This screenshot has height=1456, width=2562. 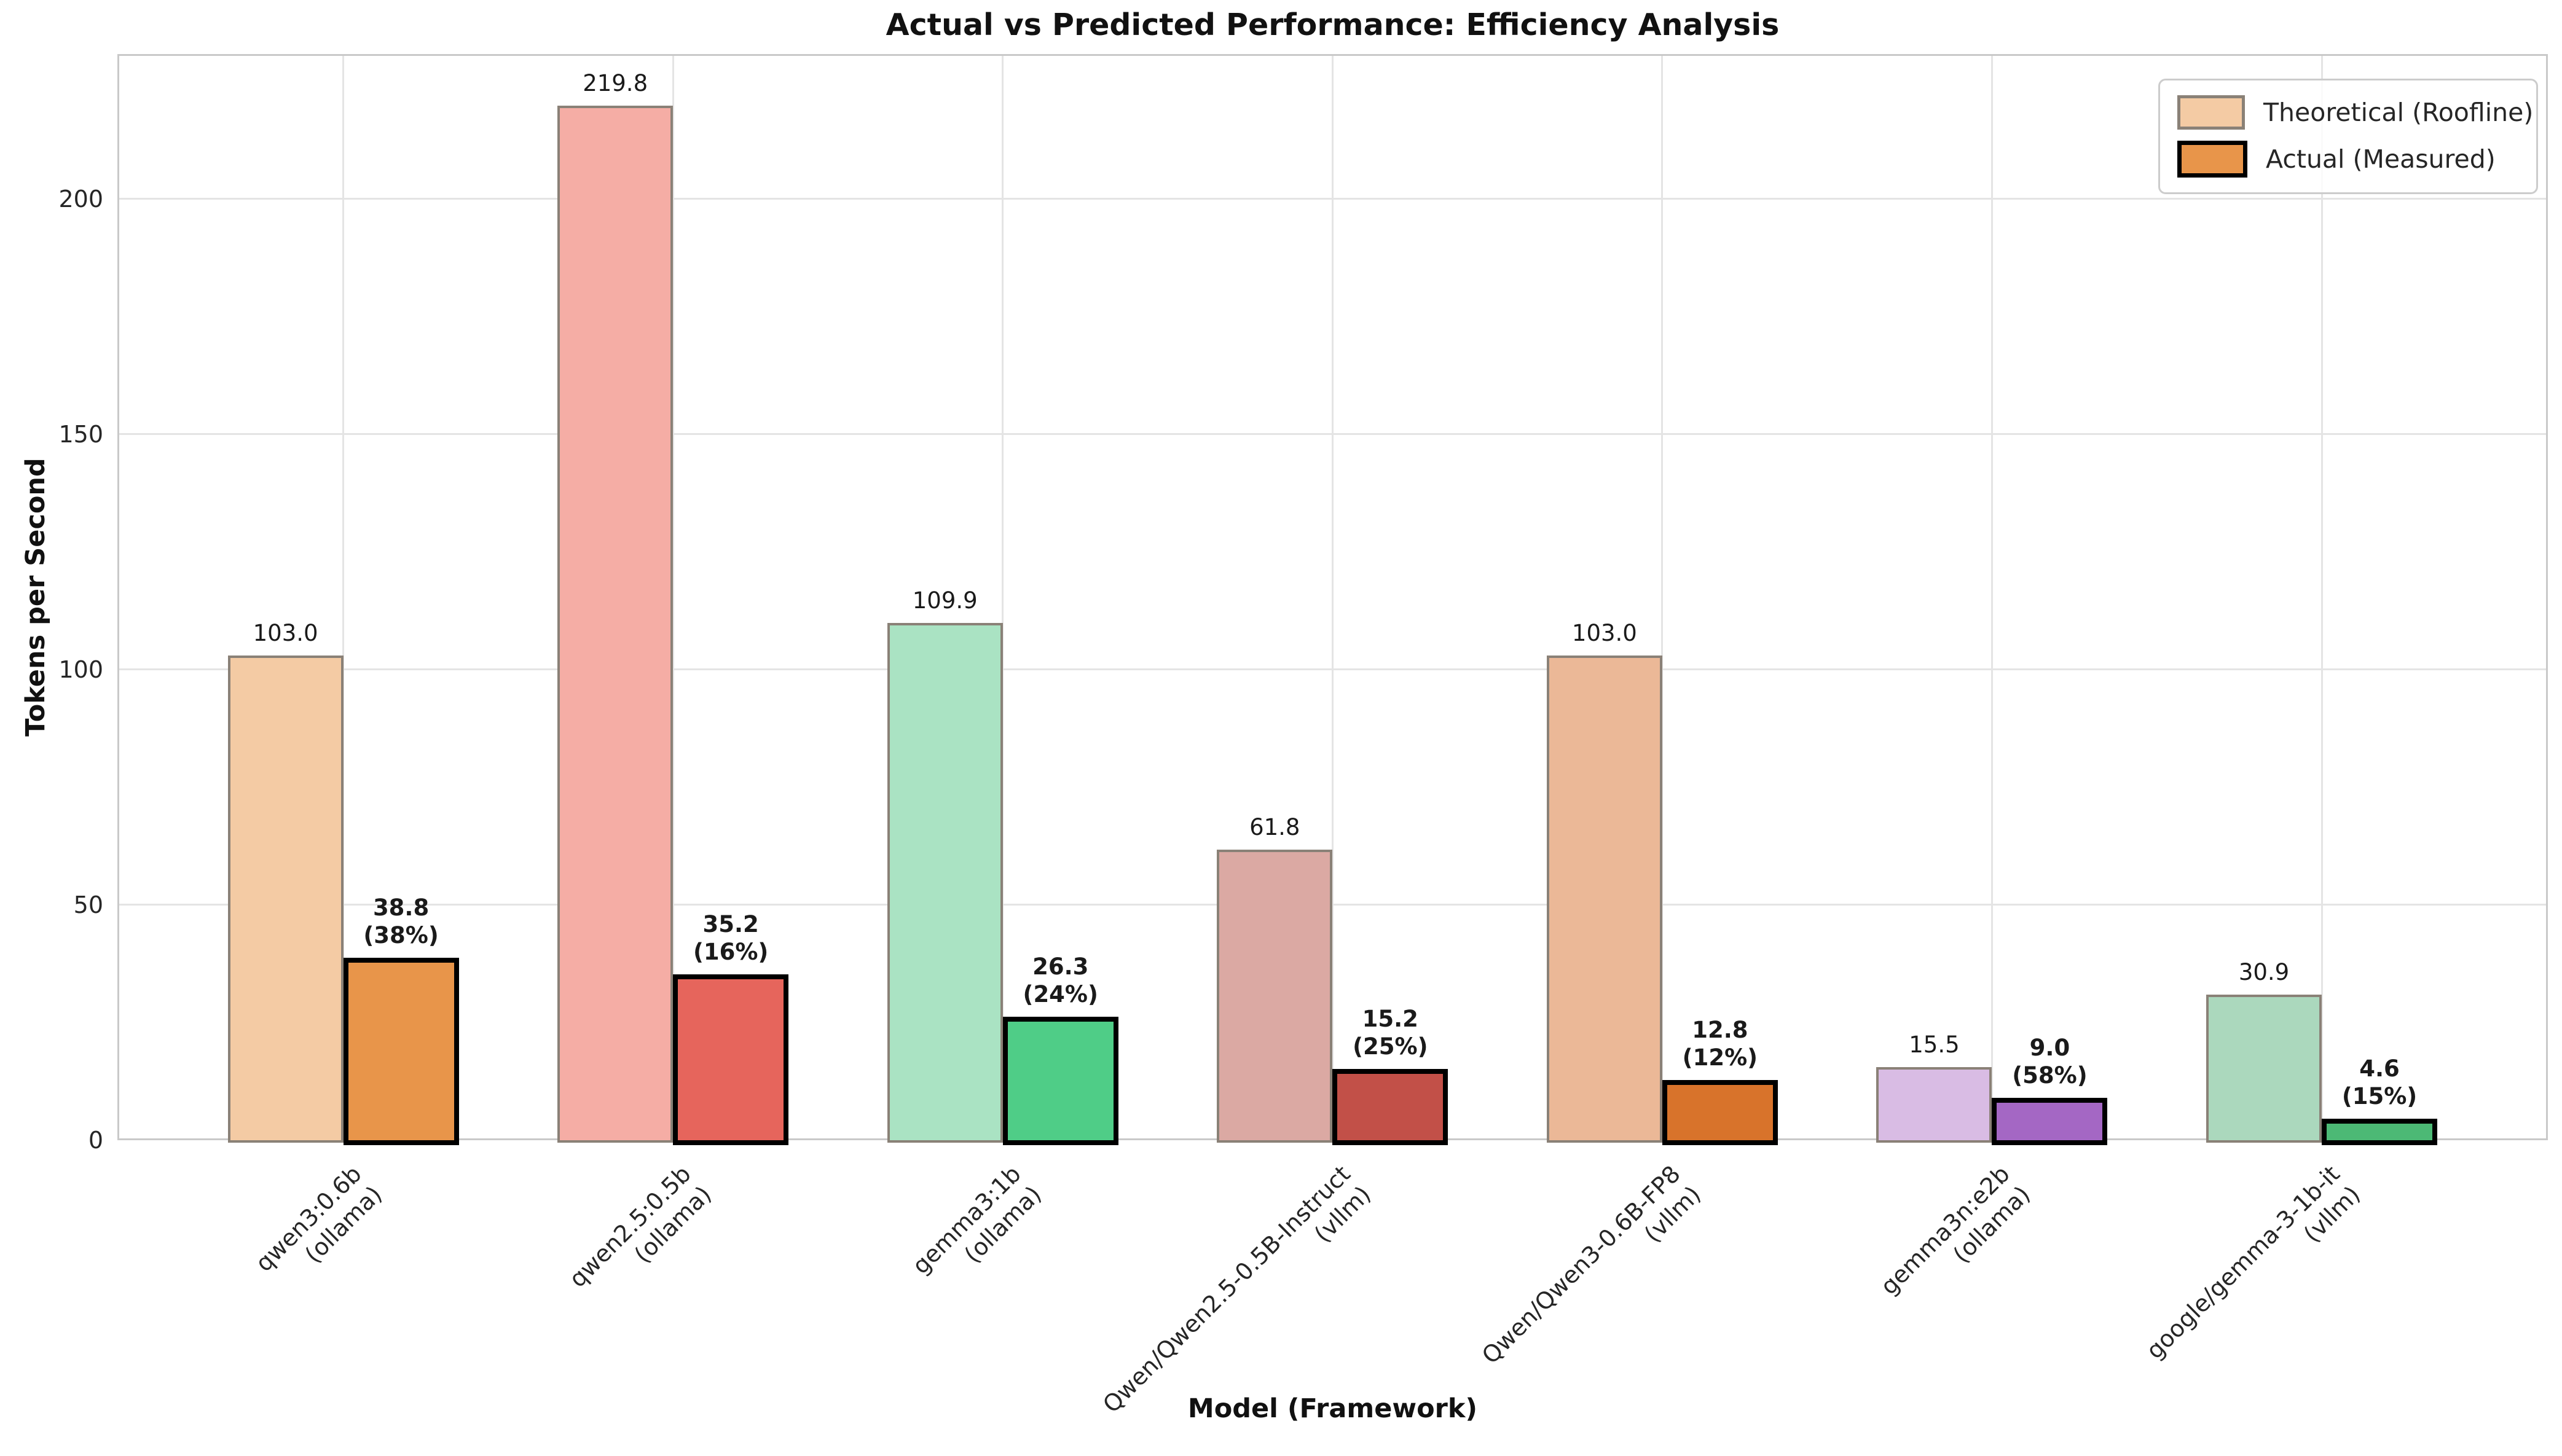 What do you see at coordinates (945, 883) in the screenshot?
I see `bar-theoretical-gemma3-1b` at bounding box center [945, 883].